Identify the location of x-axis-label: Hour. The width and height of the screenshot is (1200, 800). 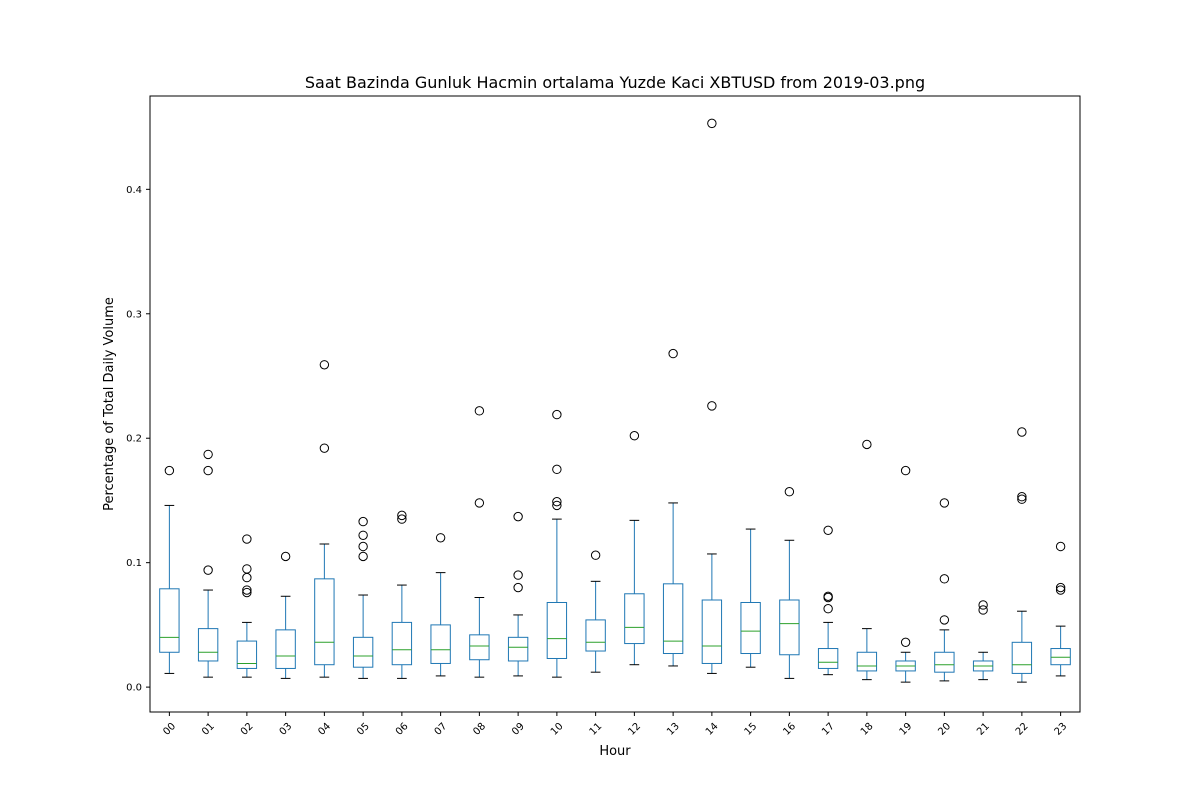
(615, 751).